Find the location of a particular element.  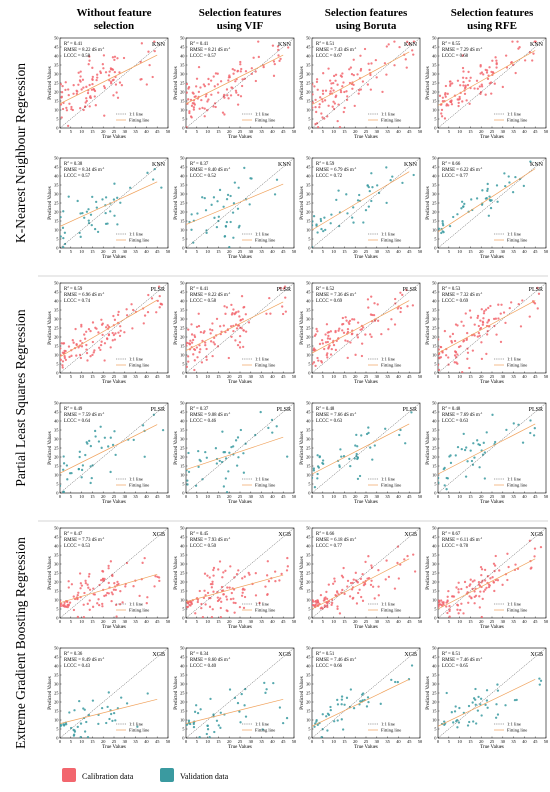

stat-r2: R2 = 0.67 is located at coordinates (451, 533).